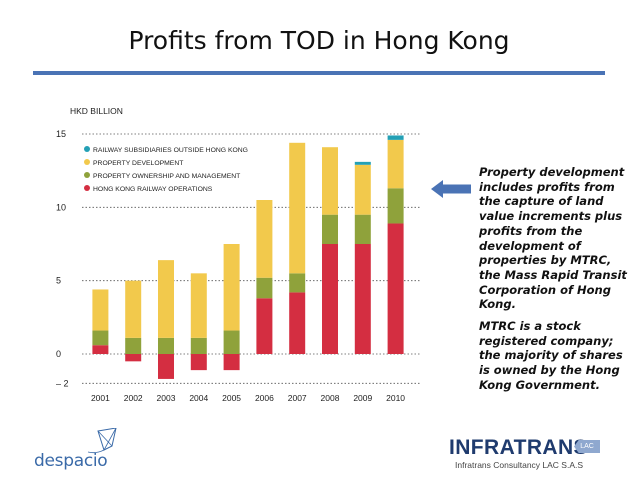 Image resolution: width=638 pixels, height=478 pixels. What do you see at coordinates (61, 134) in the screenshot?
I see `y-tick-label: 15` at bounding box center [61, 134].